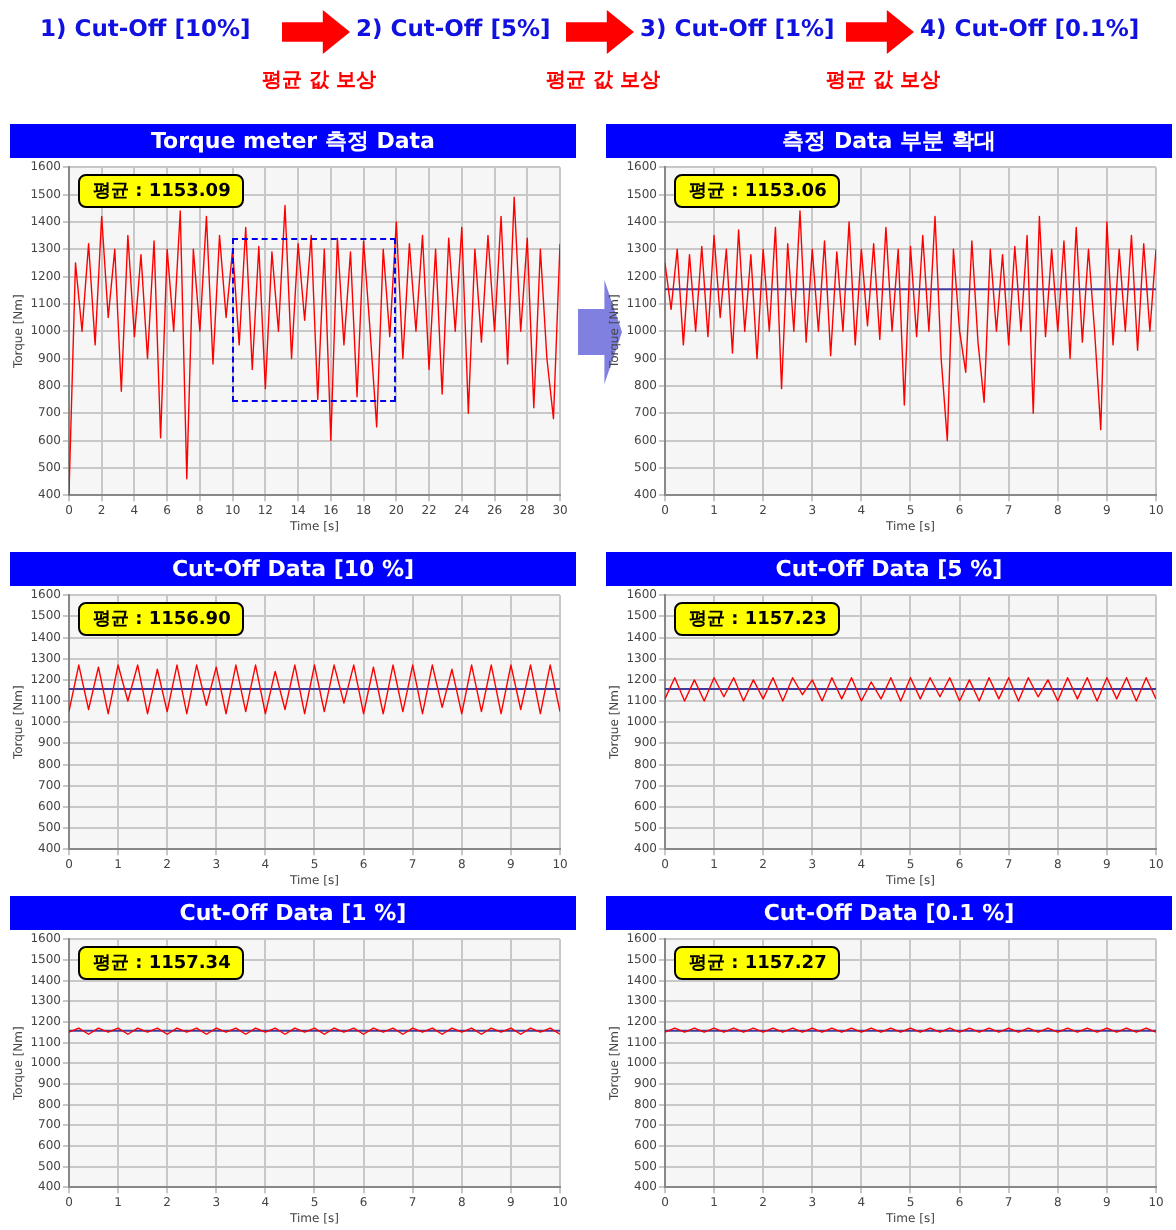  I want to click on annotation: 평균 : 1156.90, so click(161, 618).